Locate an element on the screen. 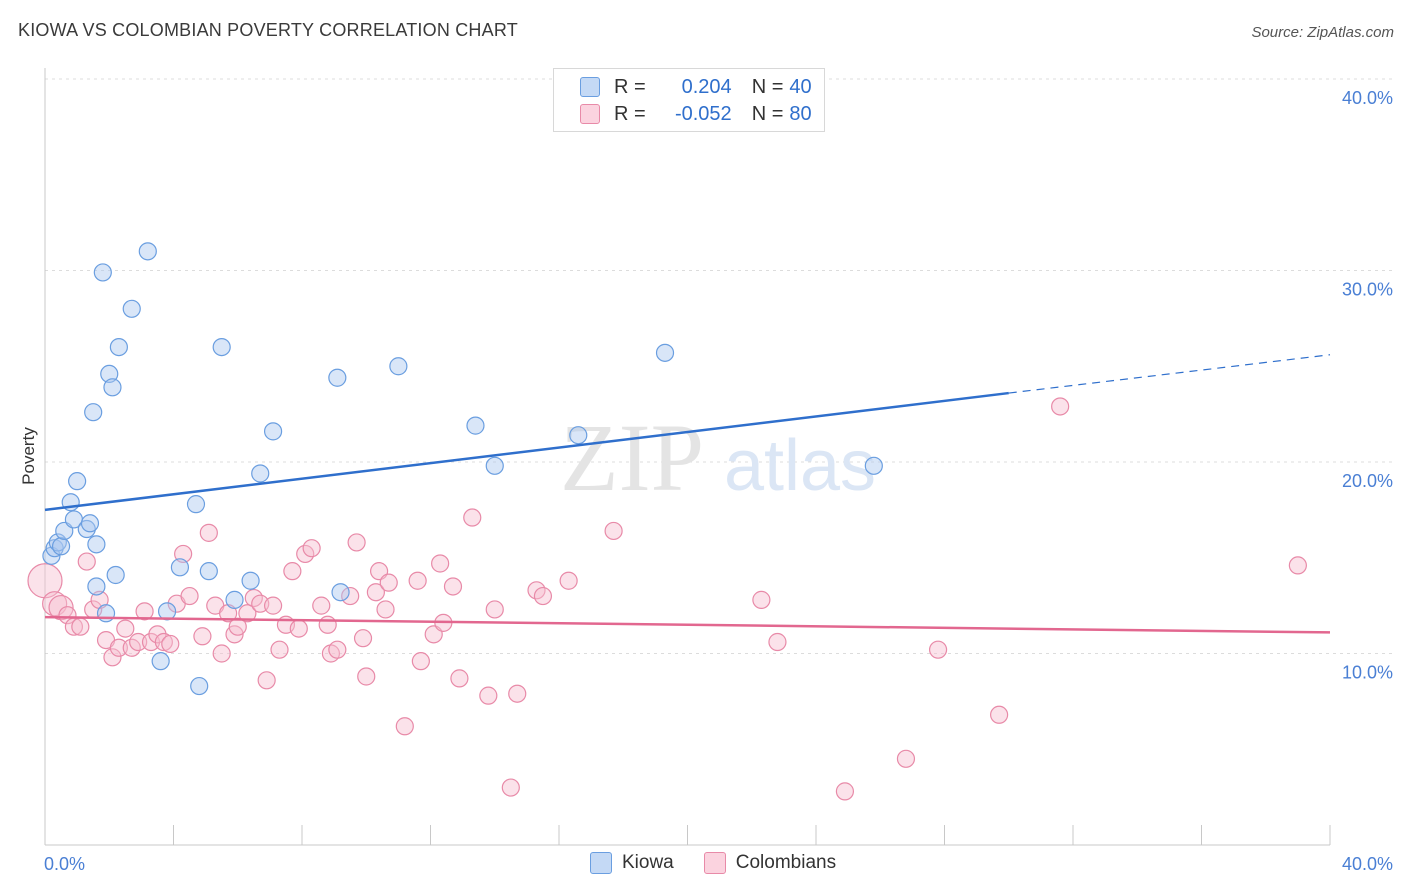 The height and width of the screenshot is (892, 1406). kiowa-r-label: R = is located at coordinates (630, 86).